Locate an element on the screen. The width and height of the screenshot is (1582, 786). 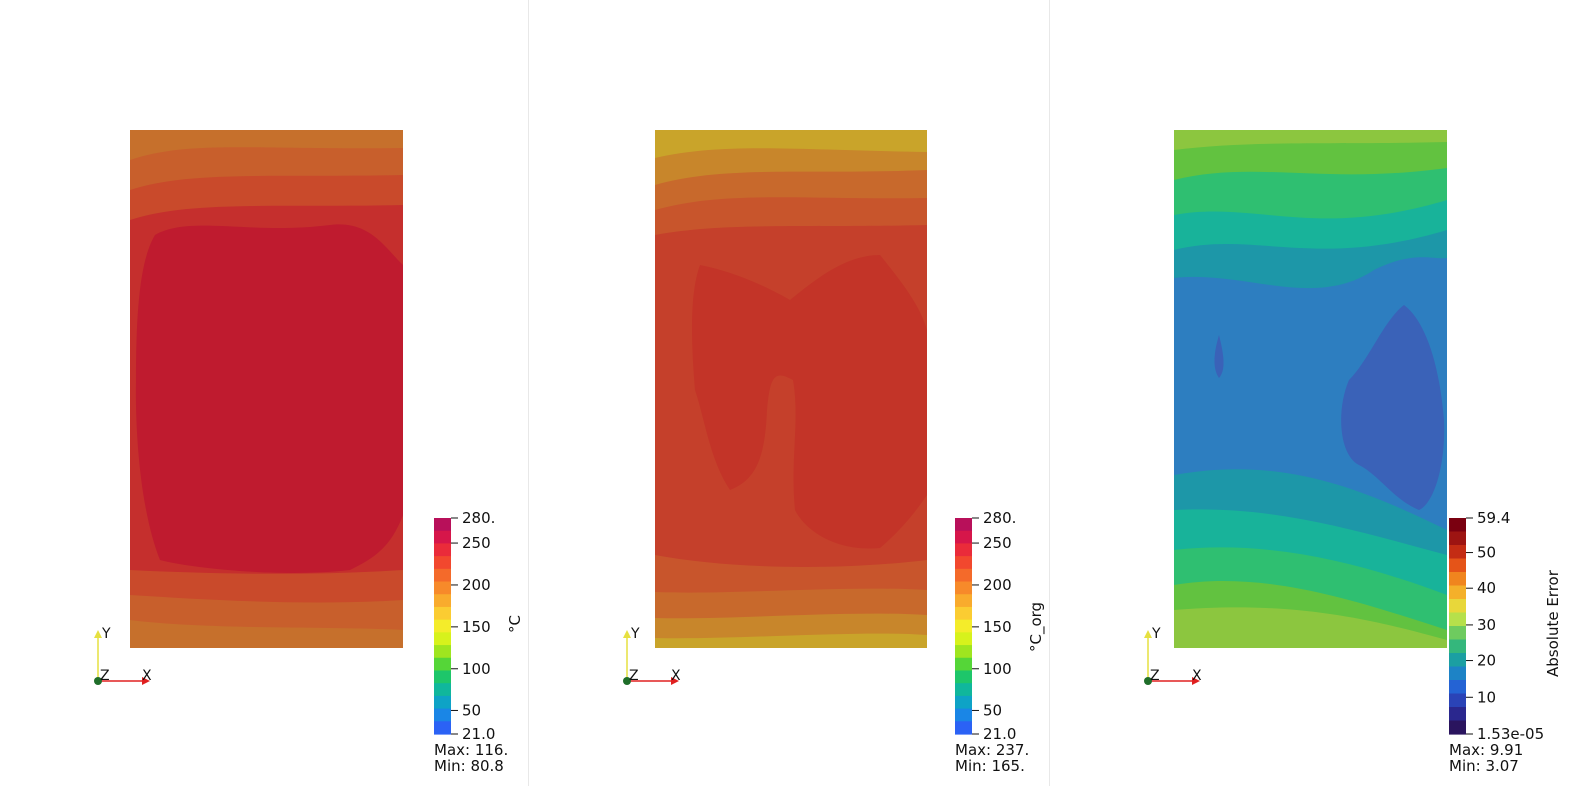
colorbar-tick-label: 1.53e-05 is located at coordinates (1510, 734).